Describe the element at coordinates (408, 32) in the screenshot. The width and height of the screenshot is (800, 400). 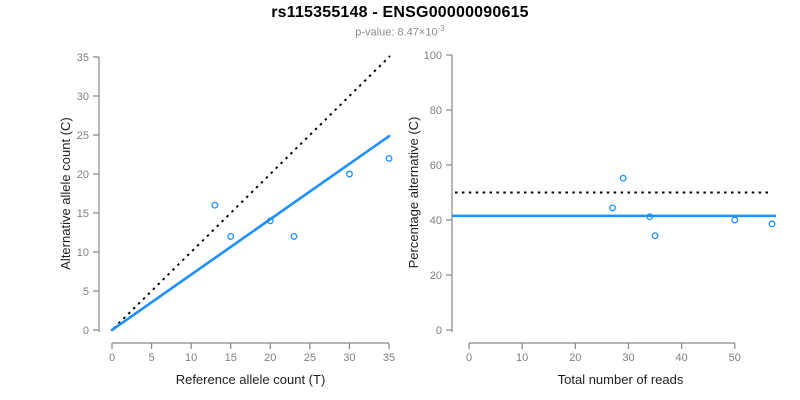
I see `p-value-mantissa: 8.47` at that location.